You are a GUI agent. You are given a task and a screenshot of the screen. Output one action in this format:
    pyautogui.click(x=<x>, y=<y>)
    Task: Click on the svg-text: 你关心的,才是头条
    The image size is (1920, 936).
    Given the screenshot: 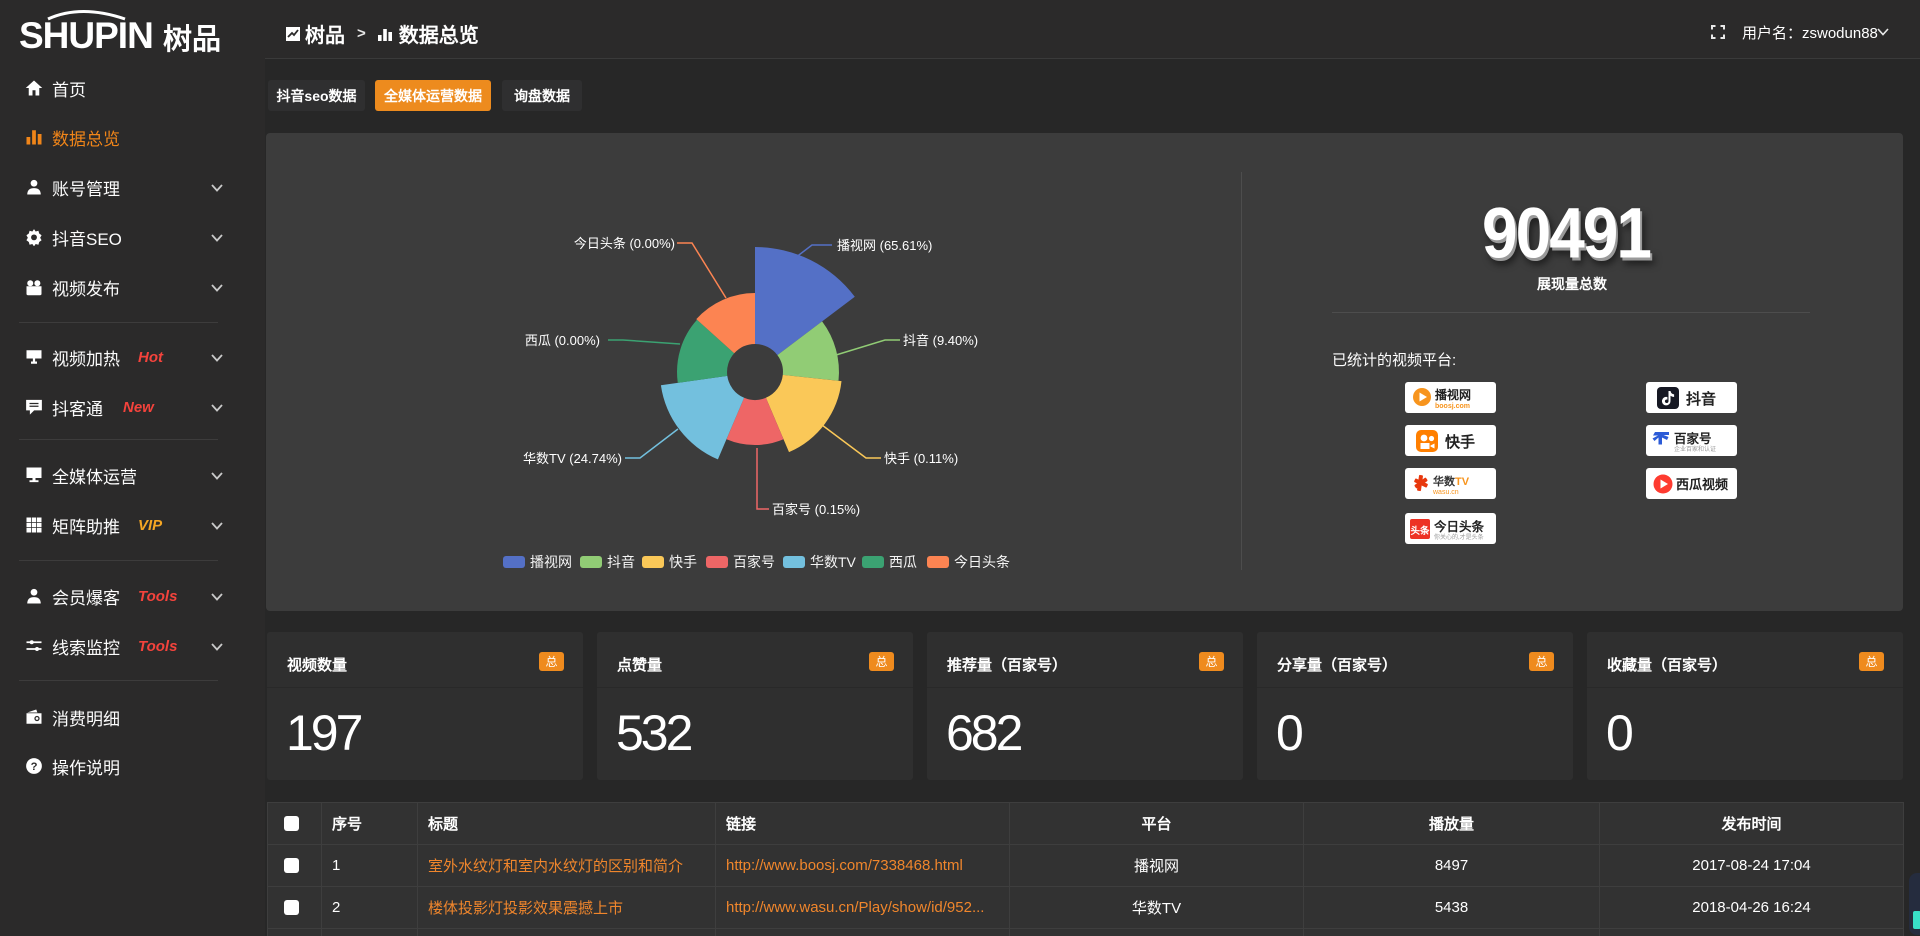 What is the action you would take?
    pyautogui.click(x=1459, y=537)
    